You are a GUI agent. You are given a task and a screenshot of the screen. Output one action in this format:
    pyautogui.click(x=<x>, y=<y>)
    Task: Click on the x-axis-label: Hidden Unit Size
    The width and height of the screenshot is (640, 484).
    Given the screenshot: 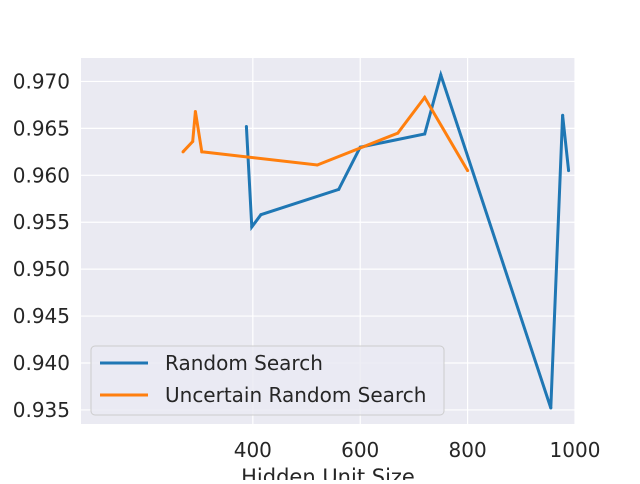 What is the action you would take?
    pyautogui.click(x=328, y=472)
    